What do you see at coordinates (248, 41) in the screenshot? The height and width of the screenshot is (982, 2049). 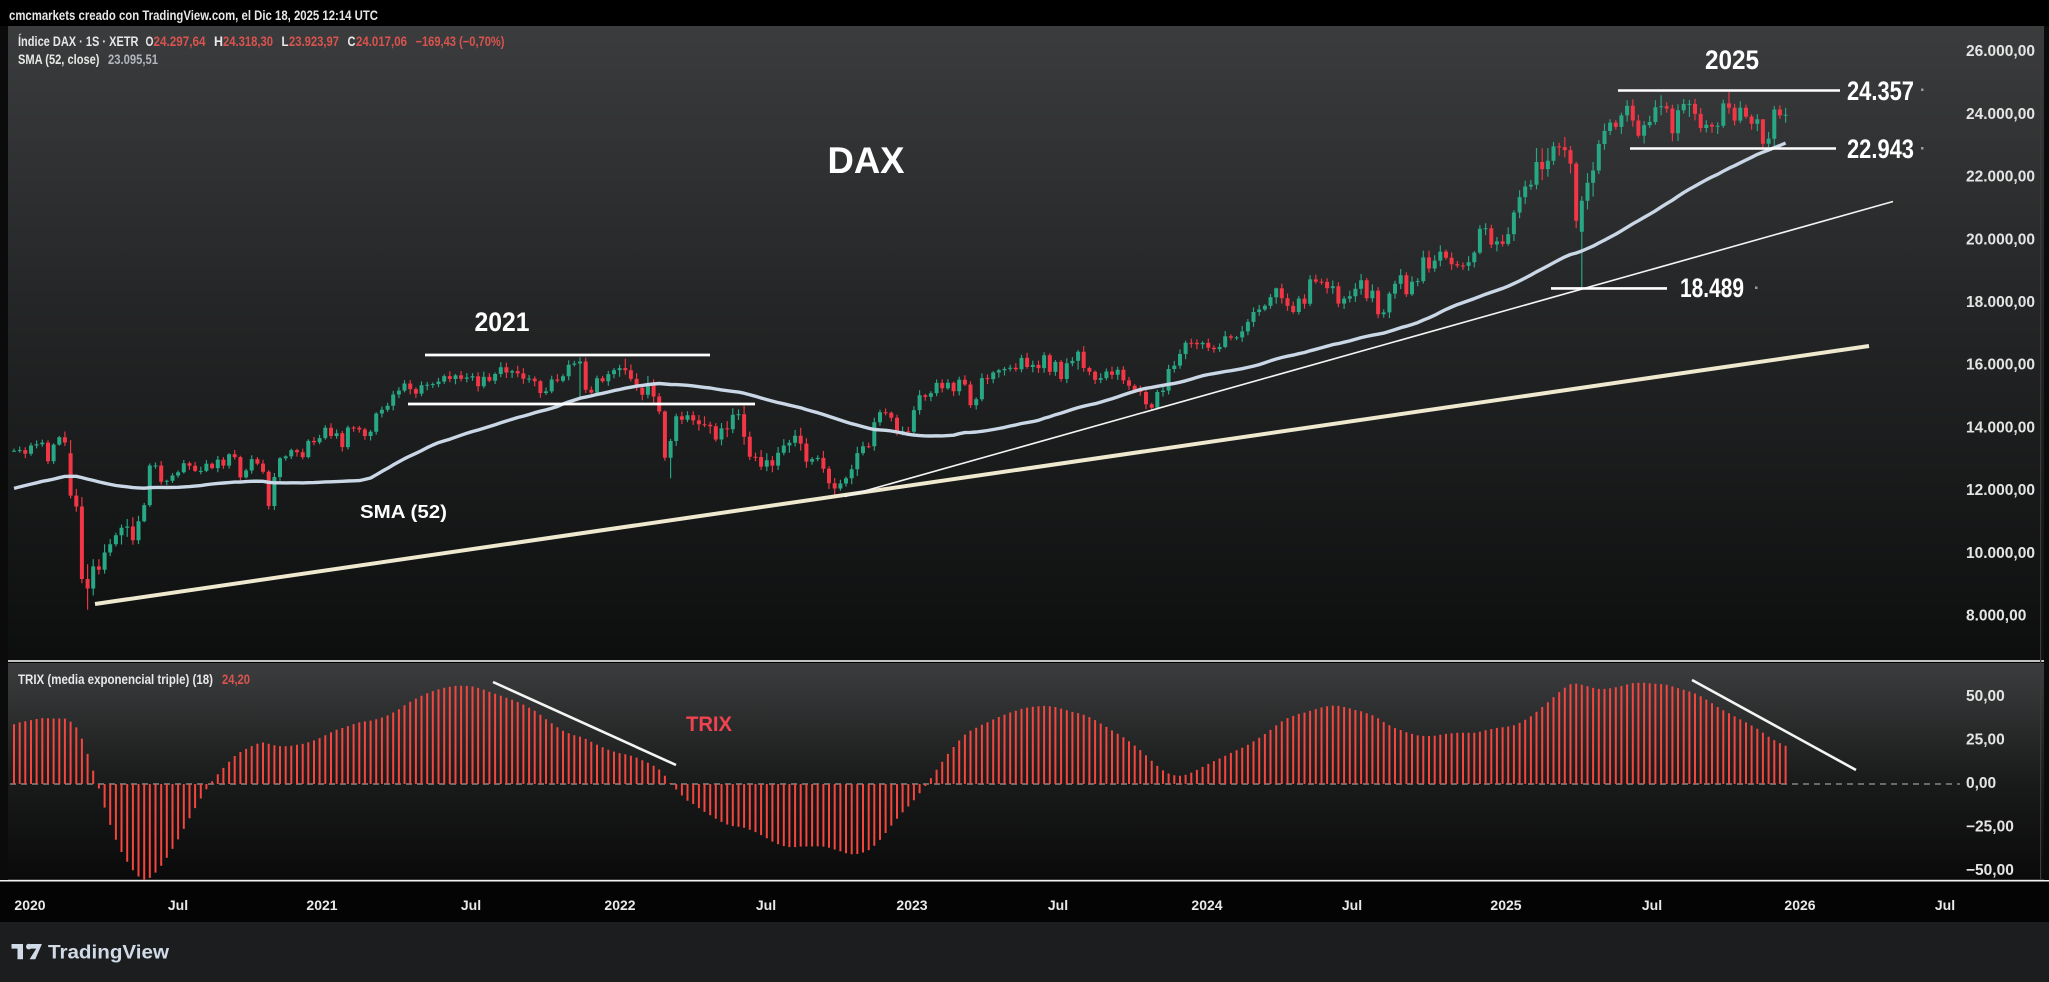 I see `svg-text: 24.318,30` at bounding box center [248, 41].